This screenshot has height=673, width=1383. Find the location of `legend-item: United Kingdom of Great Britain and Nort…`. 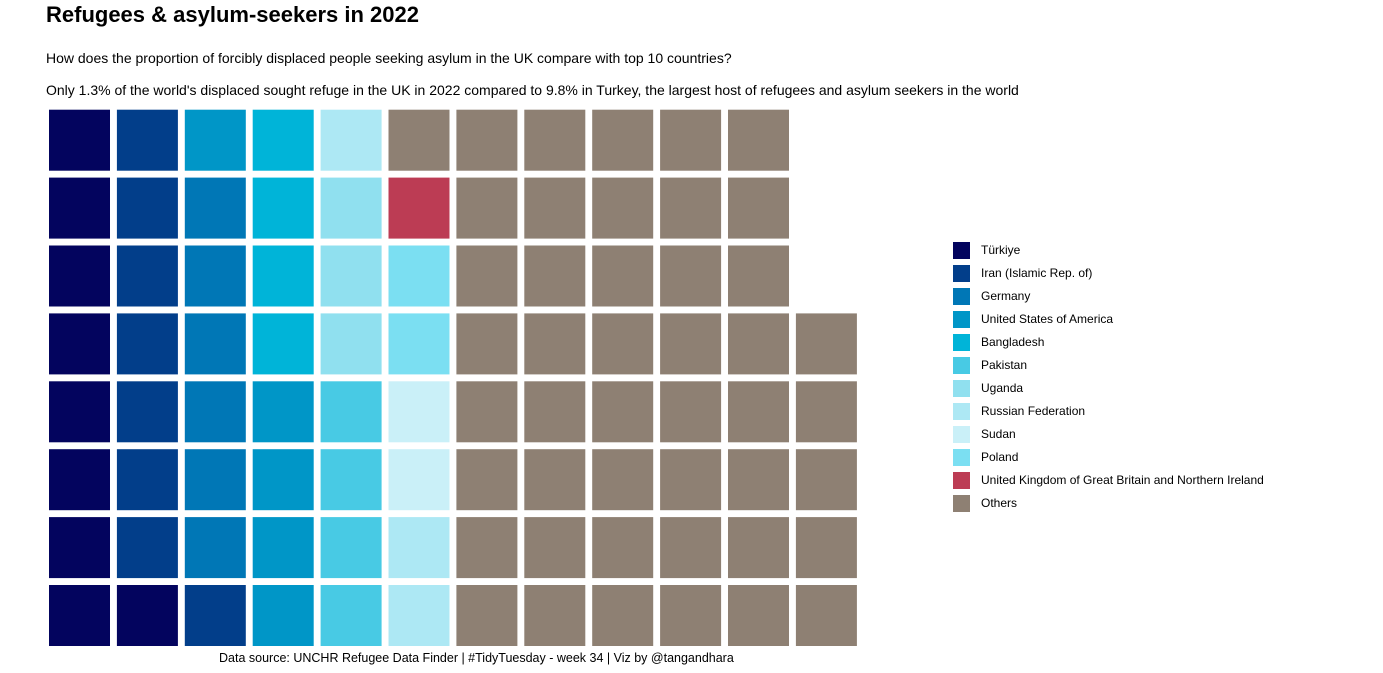

legend-item: United Kingdom of Great Britain and Nort… is located at coordinates (1108, 483).